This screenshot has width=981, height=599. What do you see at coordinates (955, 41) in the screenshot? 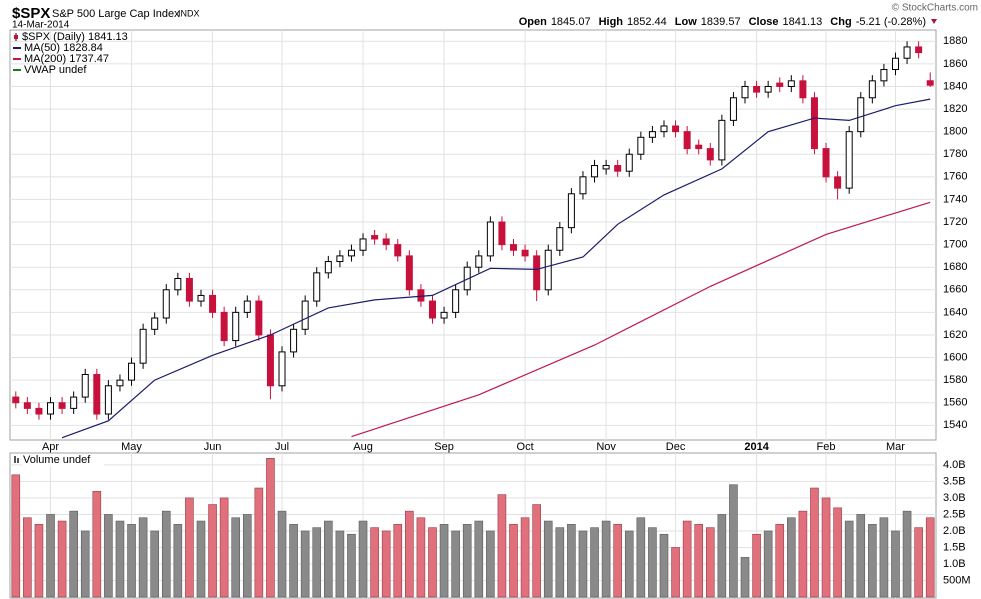
I see `y-tick-label: 1880` at bounding box center [955, 41].